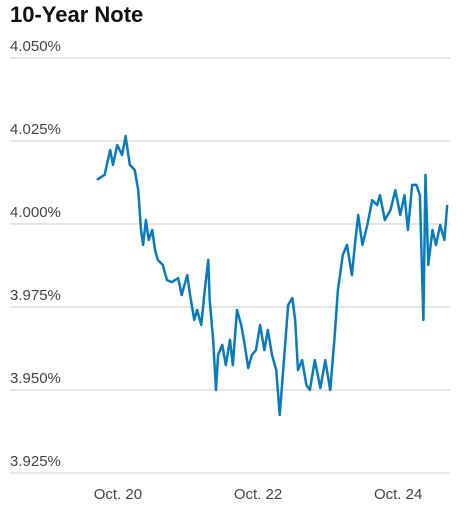 The image size is (475, 513). I want to click on y-tick-label: 4.000%, so click(35, 212).